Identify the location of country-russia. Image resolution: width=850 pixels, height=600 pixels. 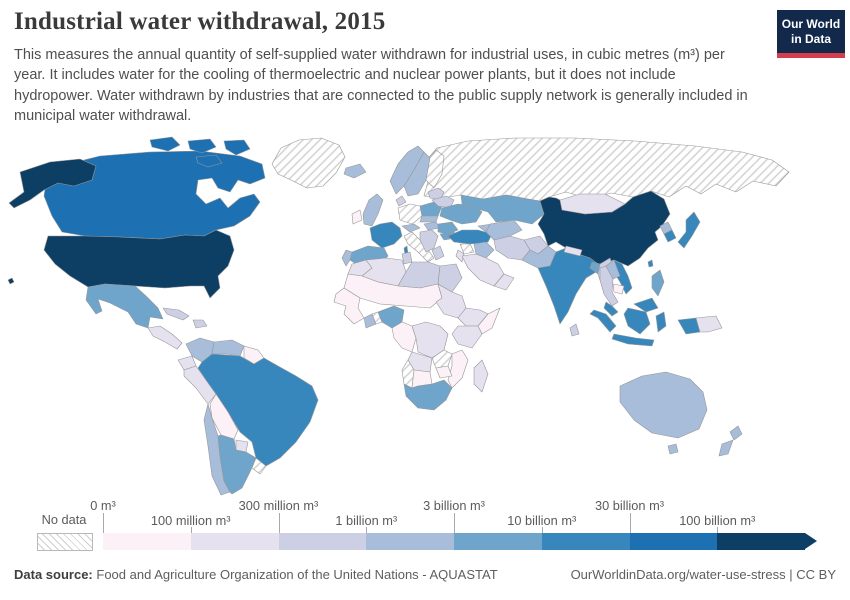
(606, 169).